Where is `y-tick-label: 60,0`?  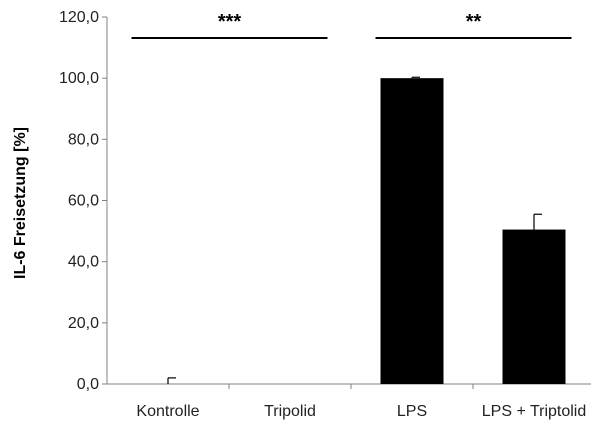
y-tick-label: 60,0 is located at coordinates (83, 201).